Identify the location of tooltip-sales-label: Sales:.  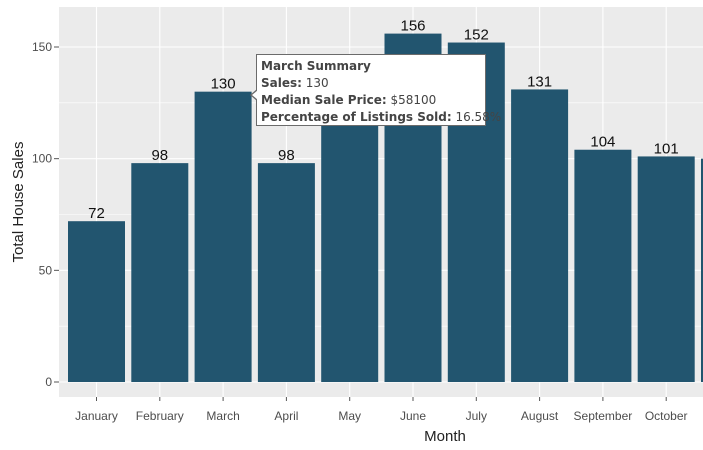
(281, 83).